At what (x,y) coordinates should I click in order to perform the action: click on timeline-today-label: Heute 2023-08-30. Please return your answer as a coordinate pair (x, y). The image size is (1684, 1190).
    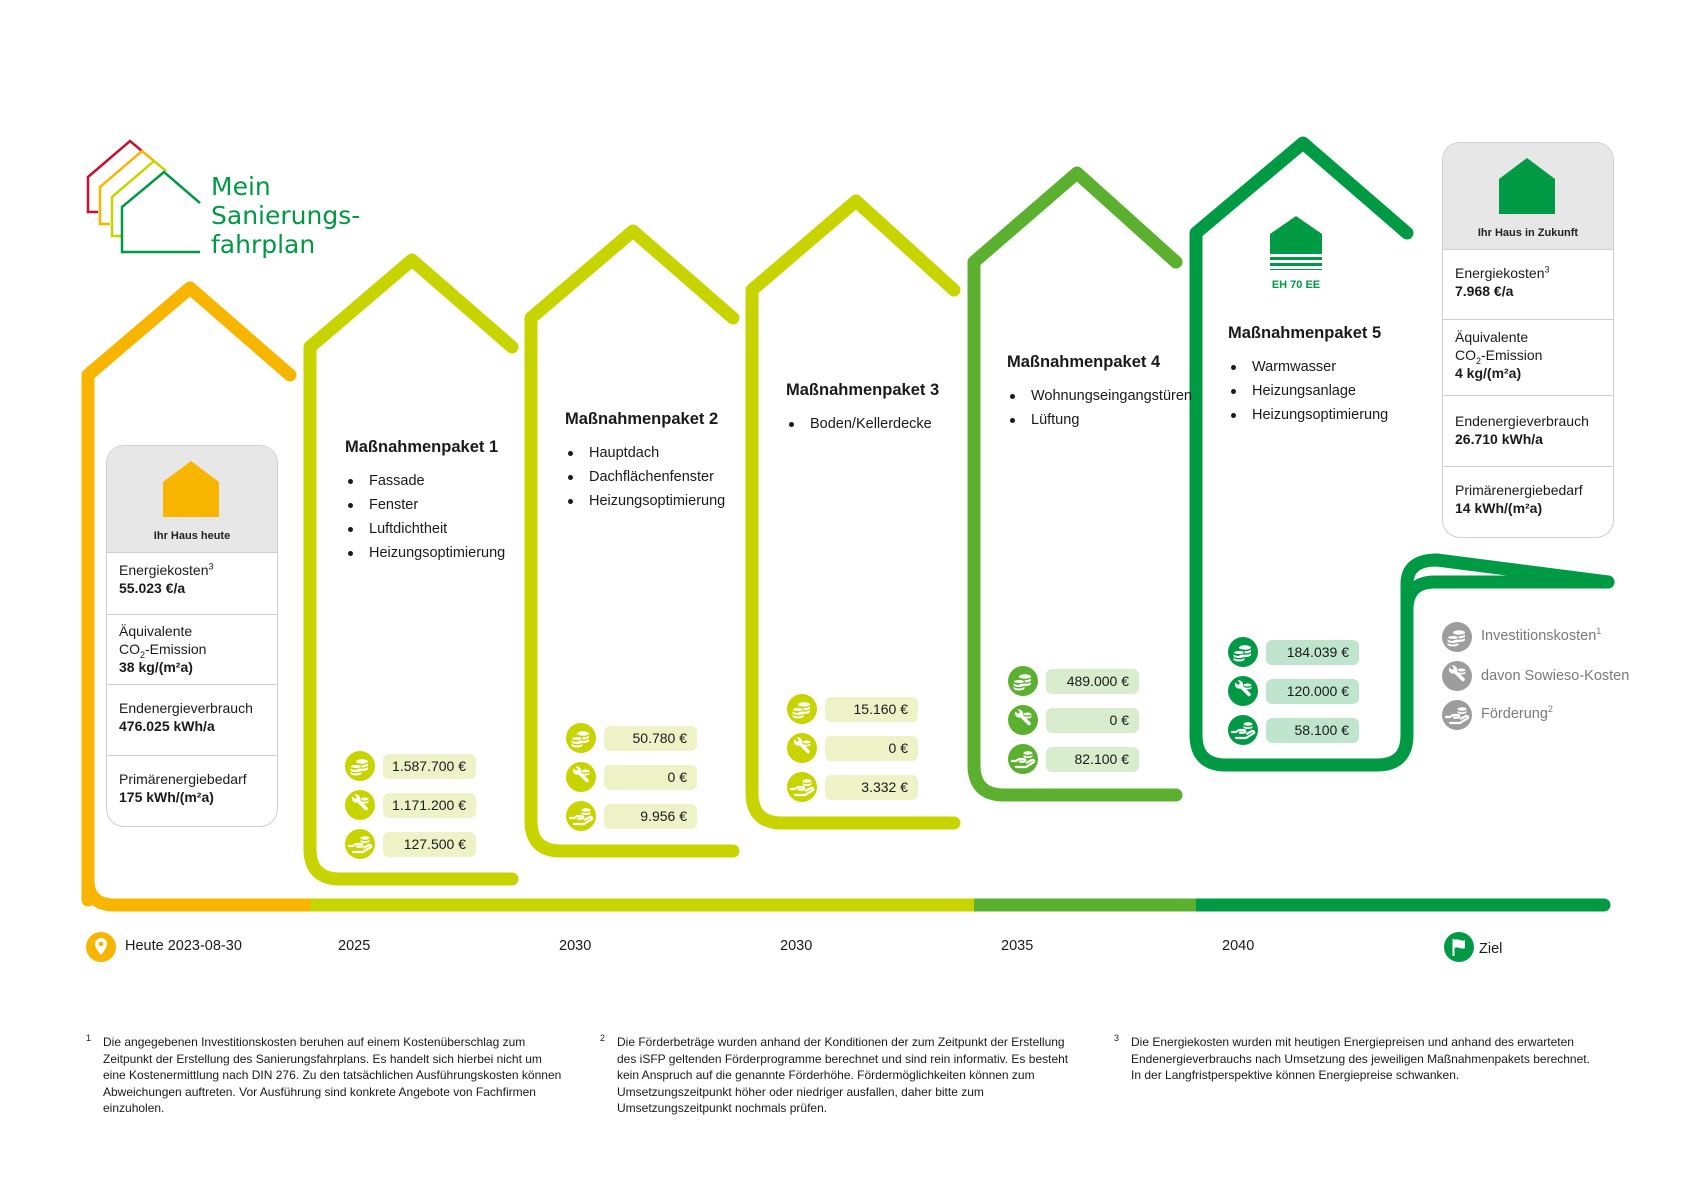
    Looking at the image, I should click on (183, 946).